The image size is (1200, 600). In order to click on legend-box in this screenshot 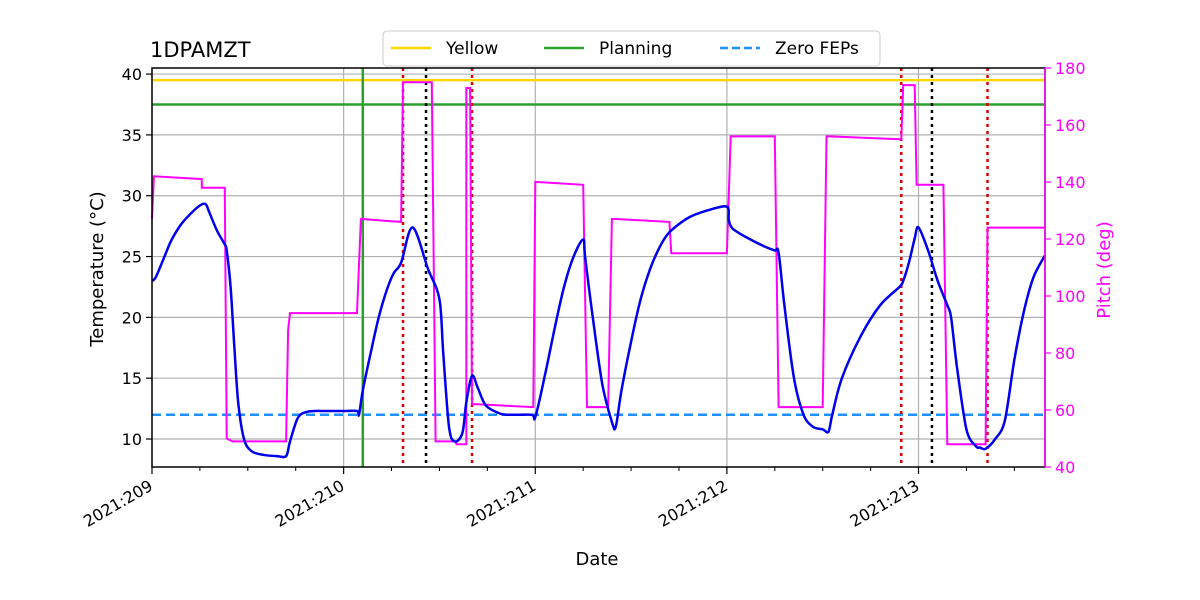, I will do `click(631, 48)`.